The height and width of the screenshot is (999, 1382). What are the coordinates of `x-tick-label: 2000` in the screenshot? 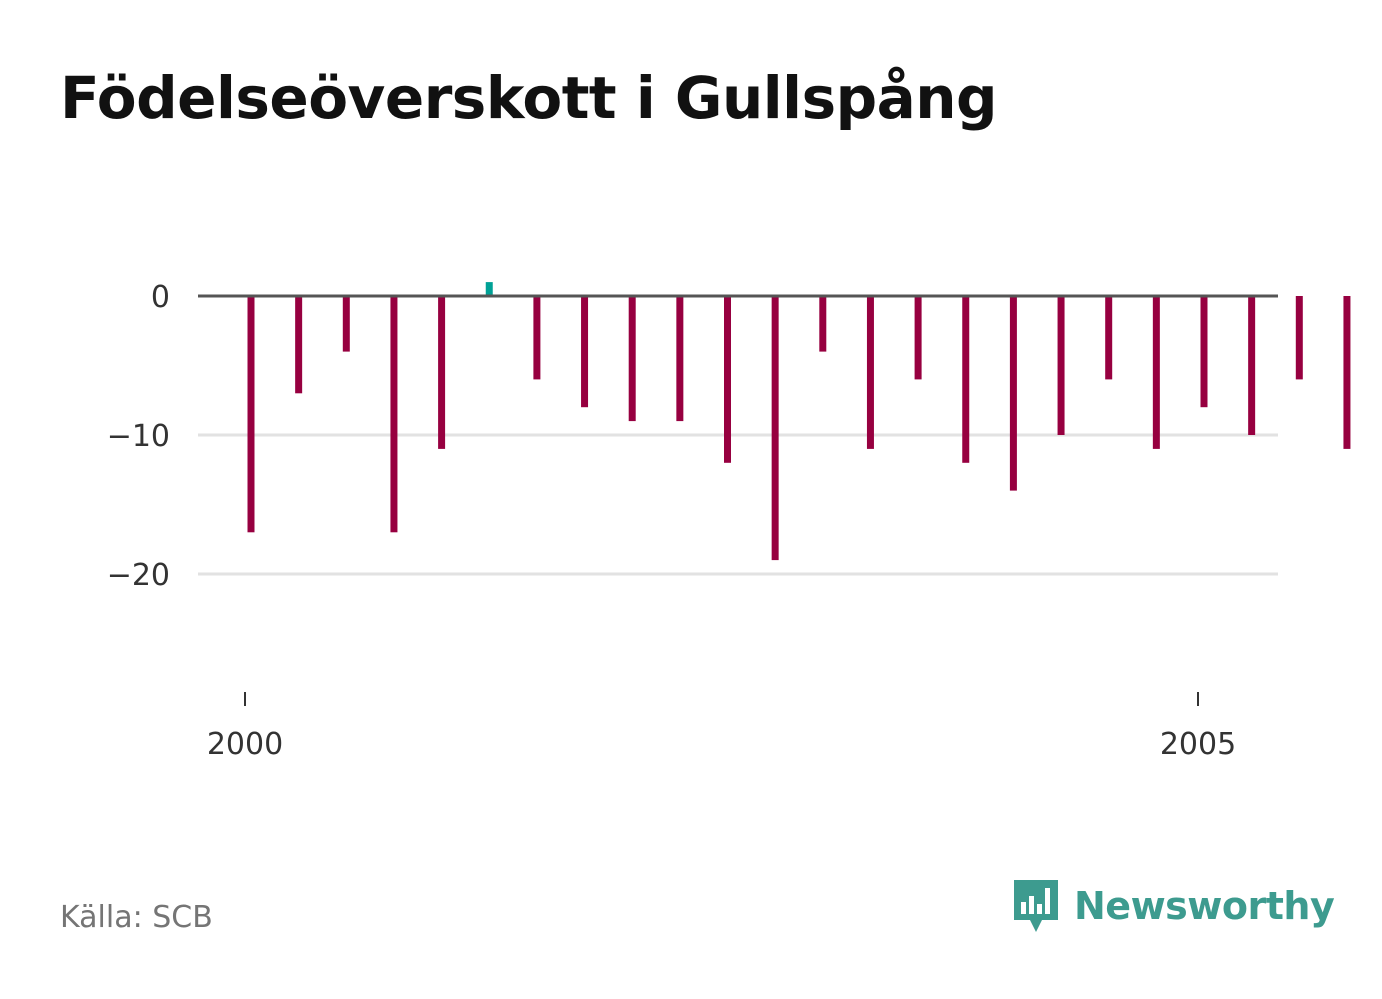 It's located at (245, 744).